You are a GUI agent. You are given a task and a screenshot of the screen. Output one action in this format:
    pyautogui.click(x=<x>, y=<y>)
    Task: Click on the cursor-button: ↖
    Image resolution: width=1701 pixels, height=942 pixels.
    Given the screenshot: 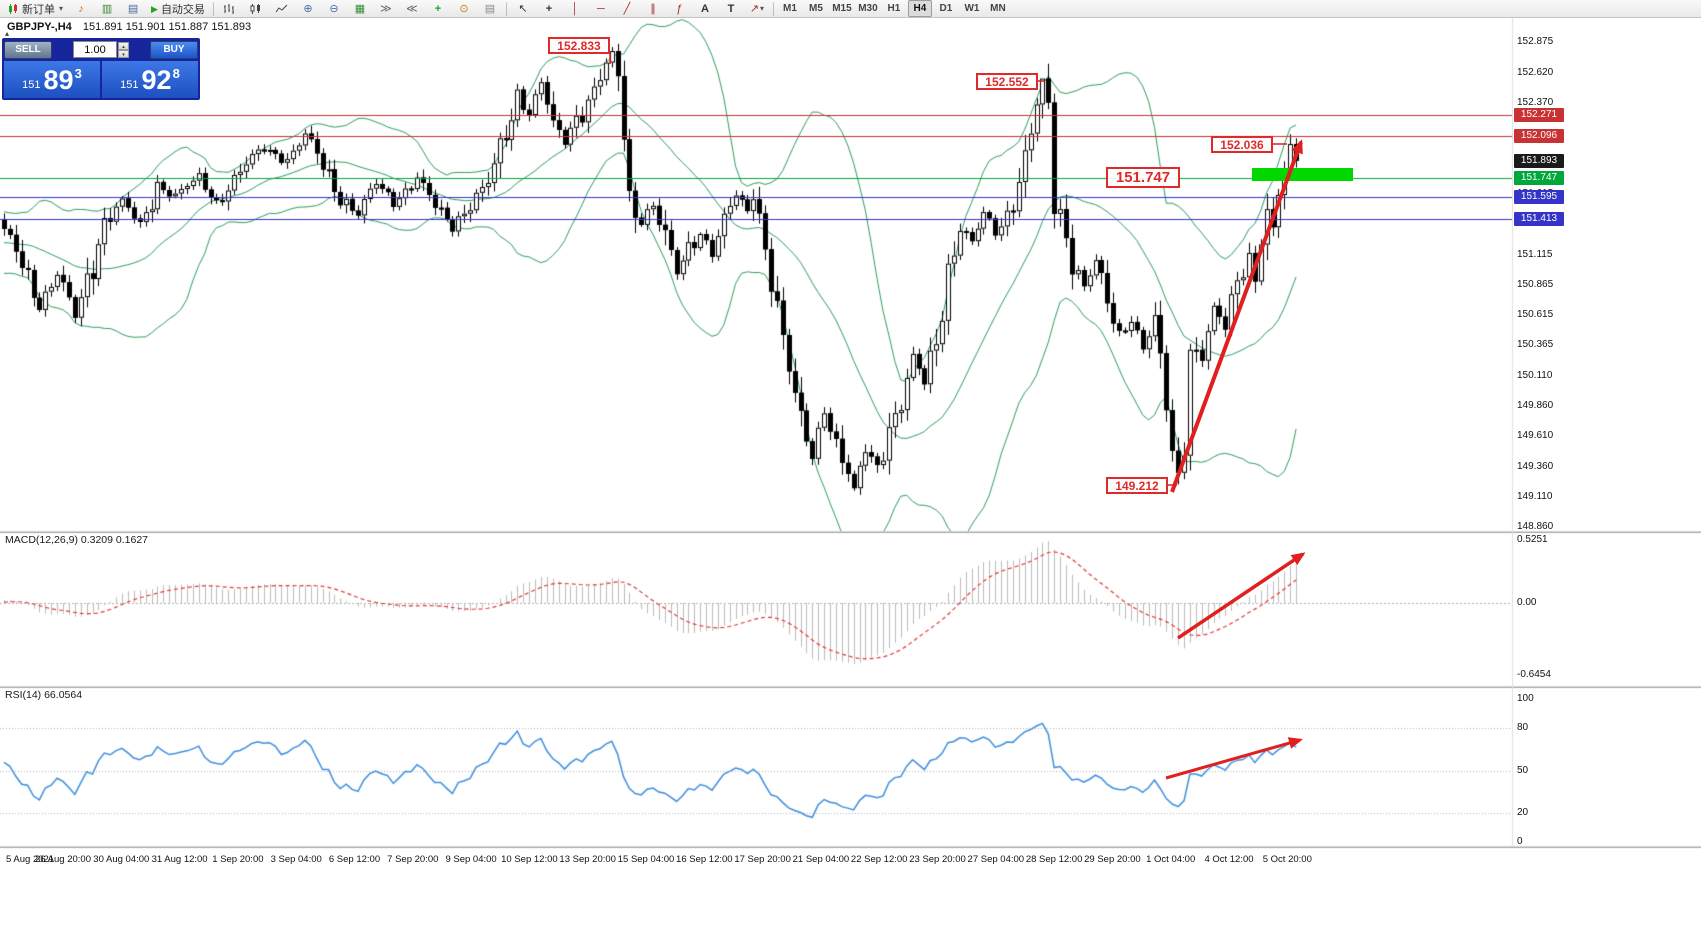 What is the action you would take?
    pyautogui.click(x=523, y=9)
    